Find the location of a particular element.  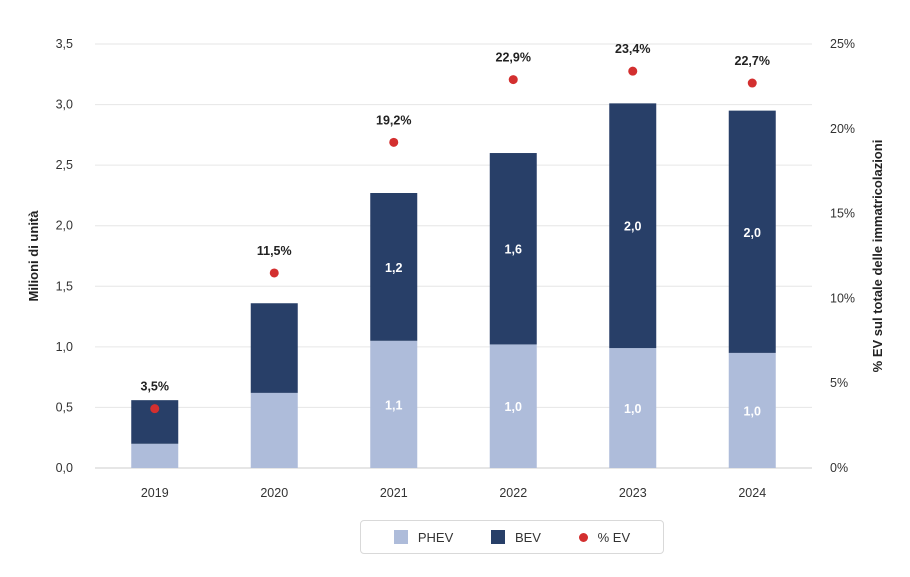

y2-tick-label: 15% is located at coordinates (842, 214).